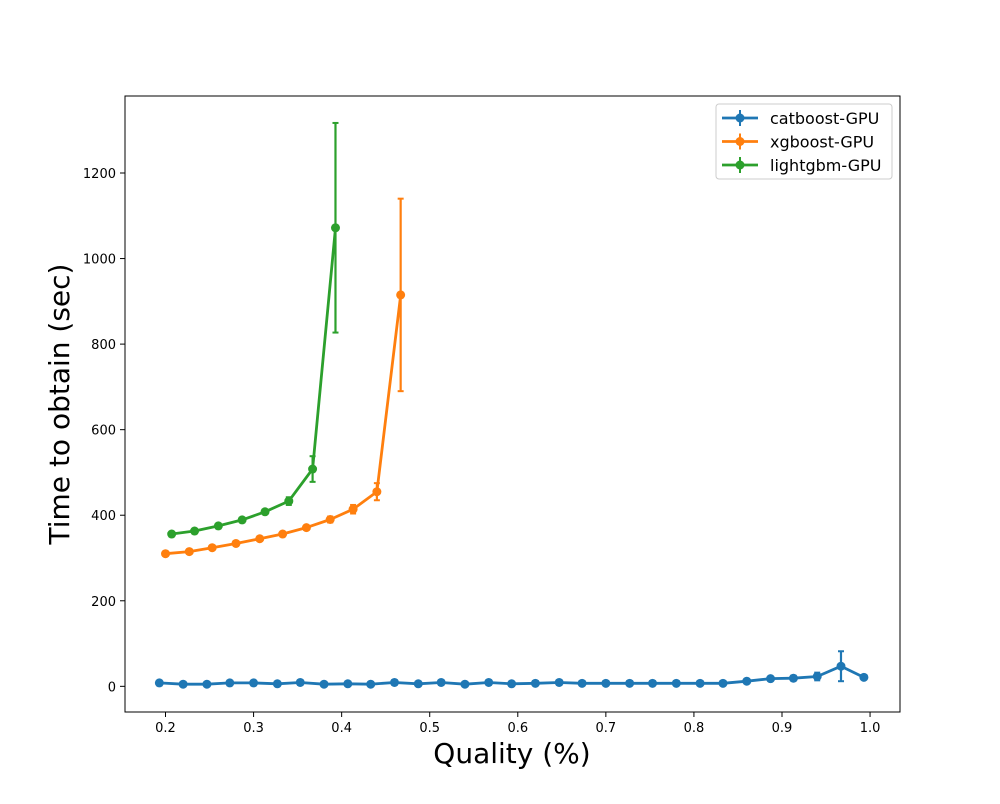  Describe the element at coordinates (165, 728) in the screenshot. I see `x-tick-label: 0.2` at that location.